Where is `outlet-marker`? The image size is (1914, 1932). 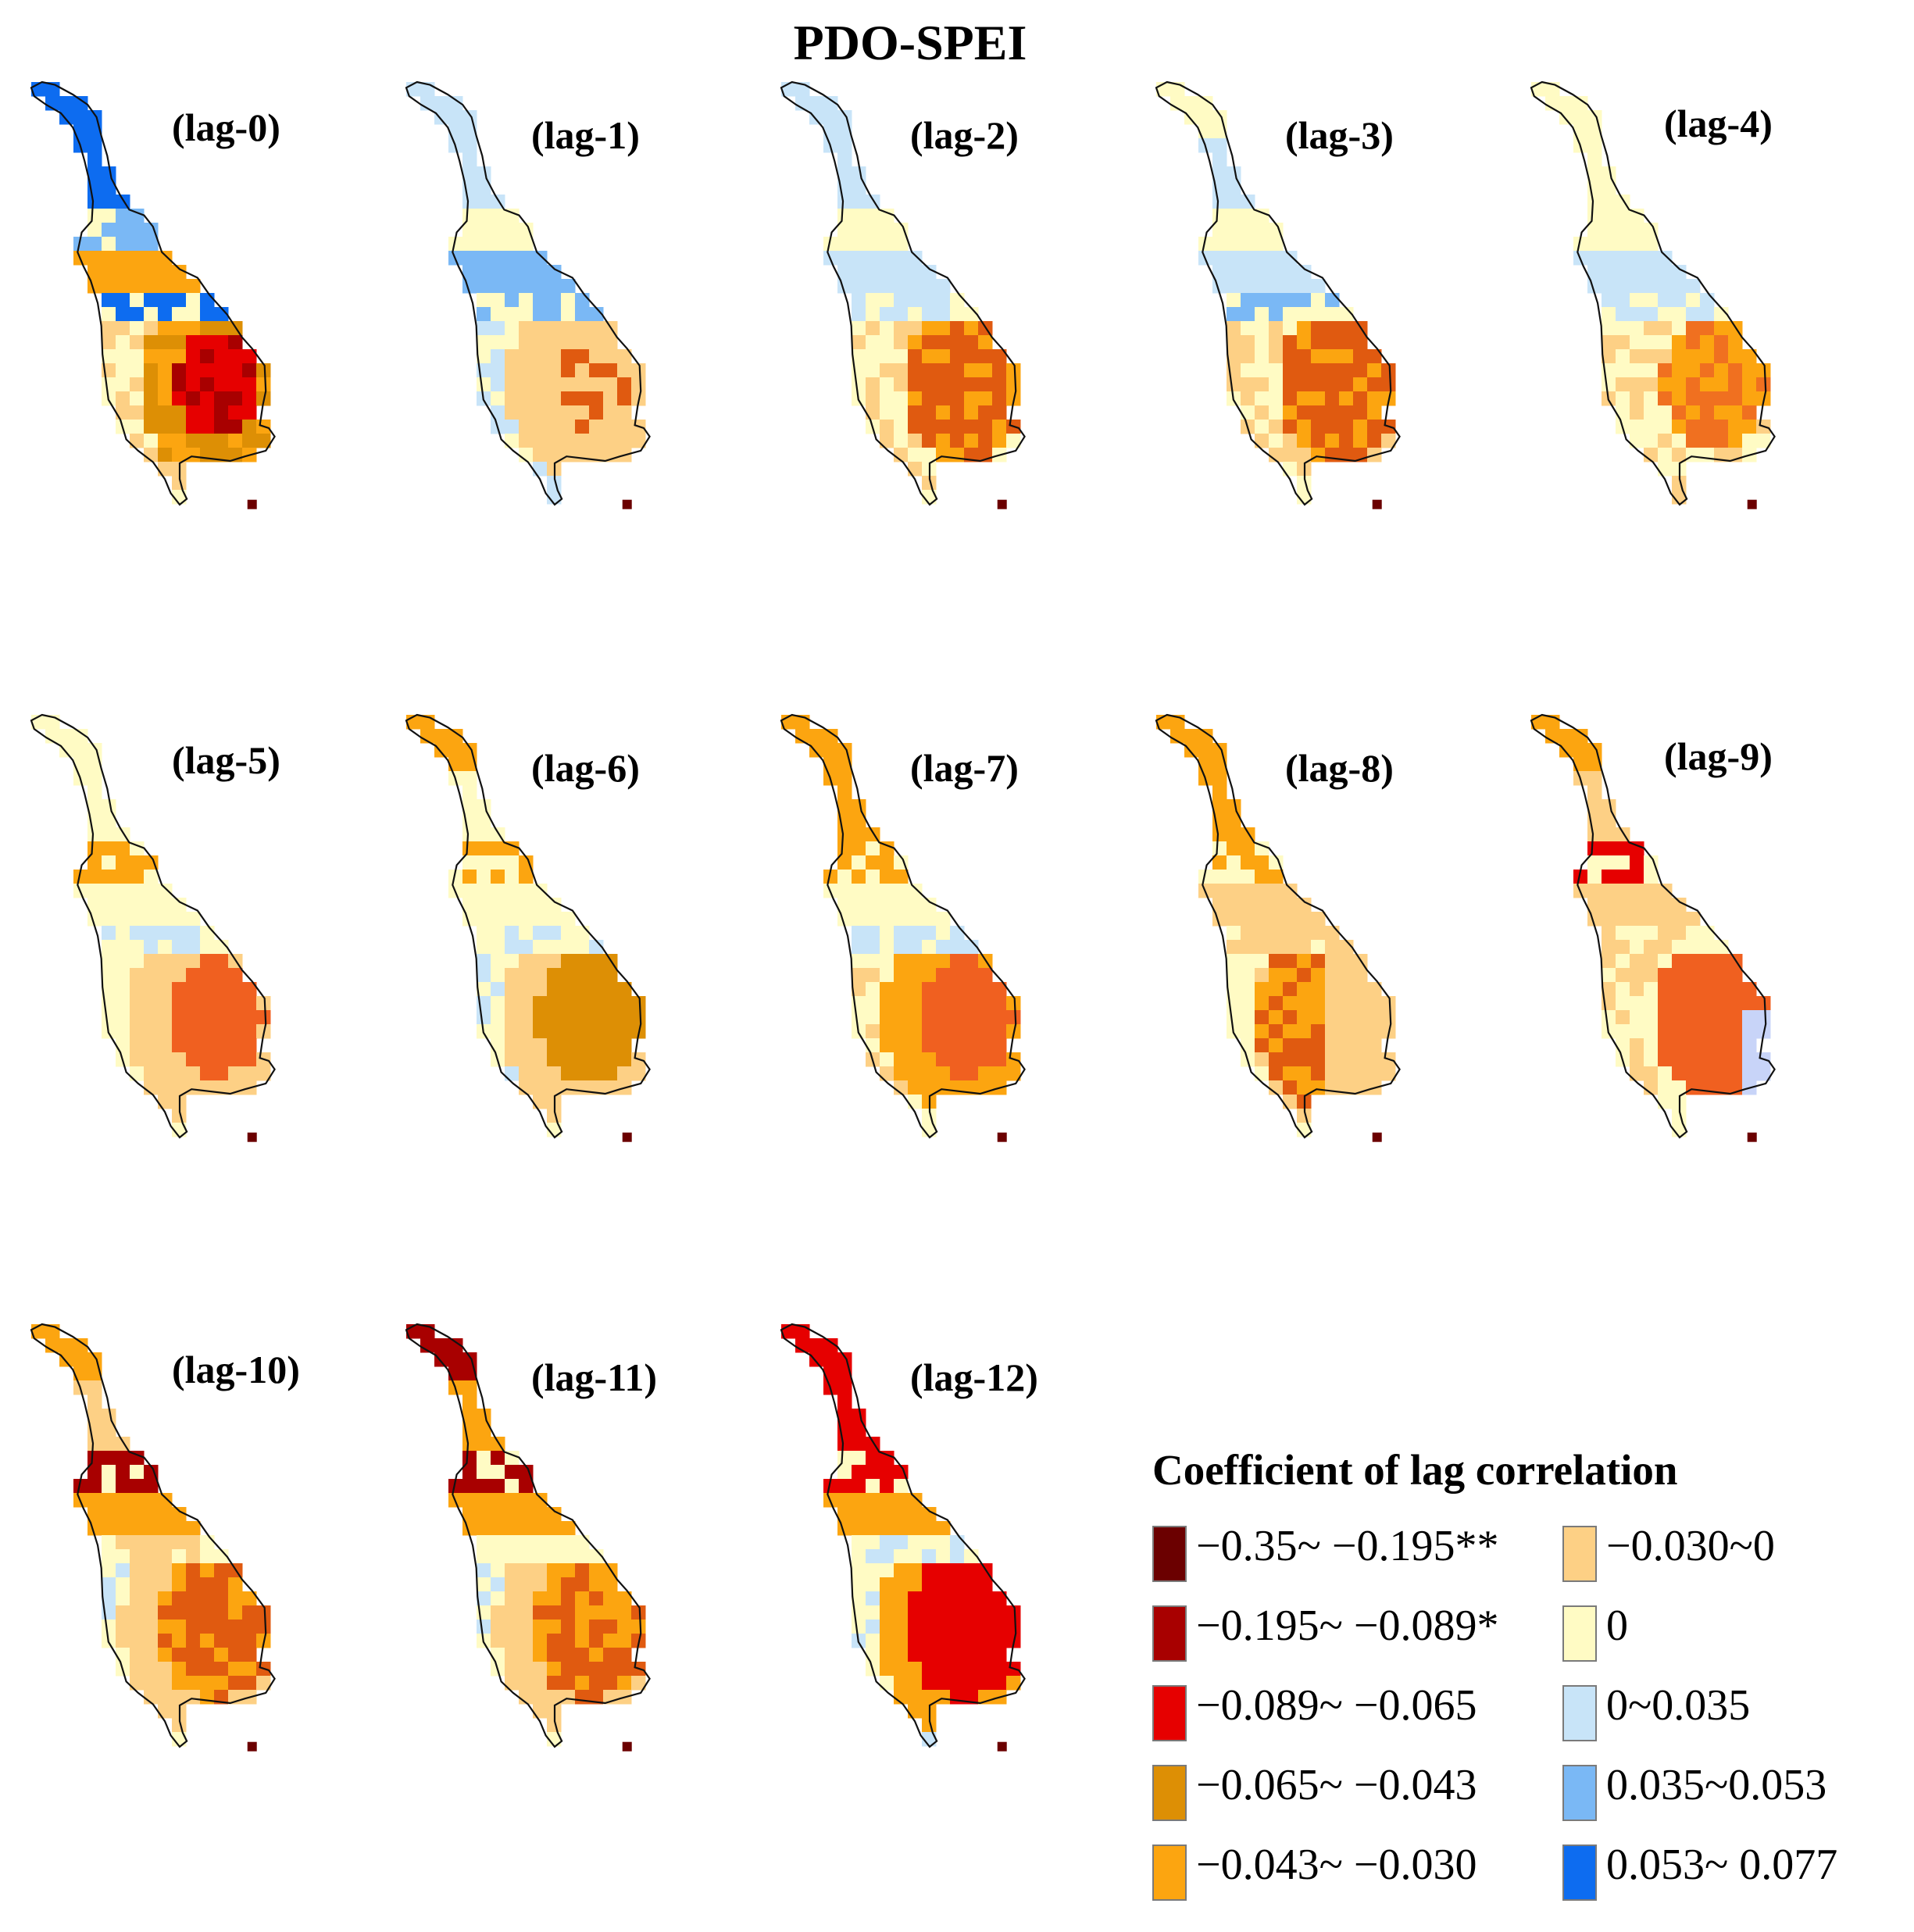
outlet-marker is located at coordinates (1377, 504).